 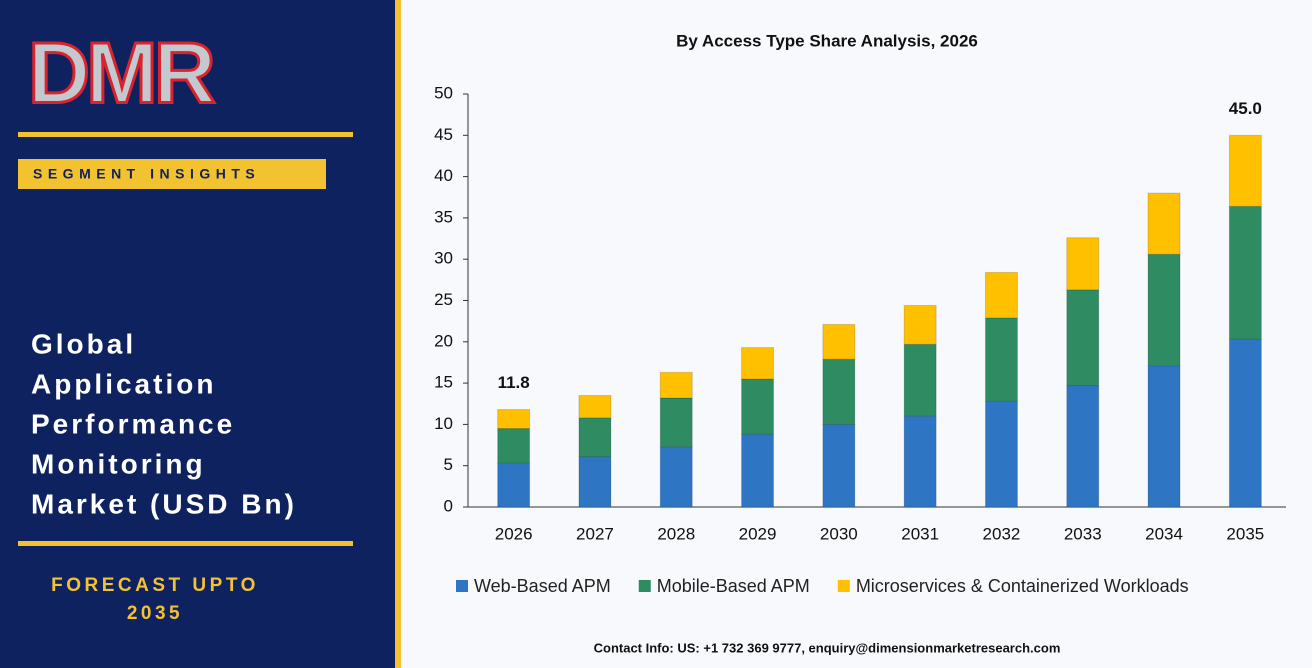 I want to click on legend-label: Microservices & Containerized Workloads, so click(x=1022, y=586).